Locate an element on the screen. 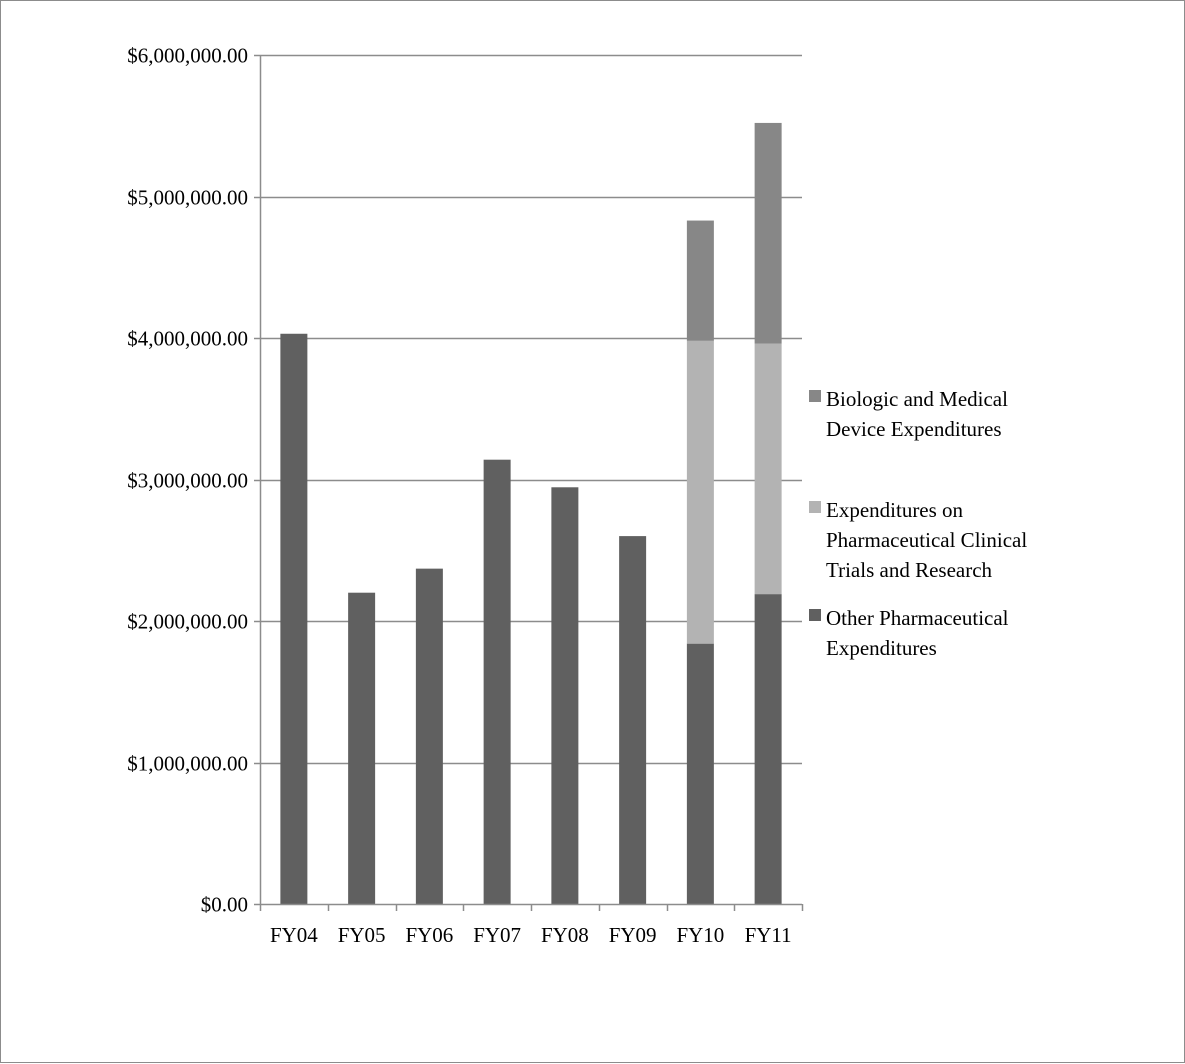 The width and height of the screenshot is (1185, 1064). legend-item-biologic-and-medical-device-expenditures: Biologic and Medical Device Expenditures is located at coordinates (908, 414).